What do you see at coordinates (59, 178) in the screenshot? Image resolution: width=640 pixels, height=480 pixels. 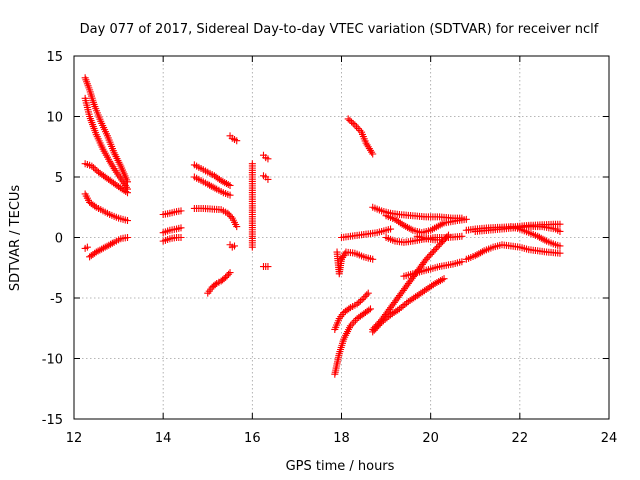 I see `y-tick-label: 5` at bounding box center [59, 178].